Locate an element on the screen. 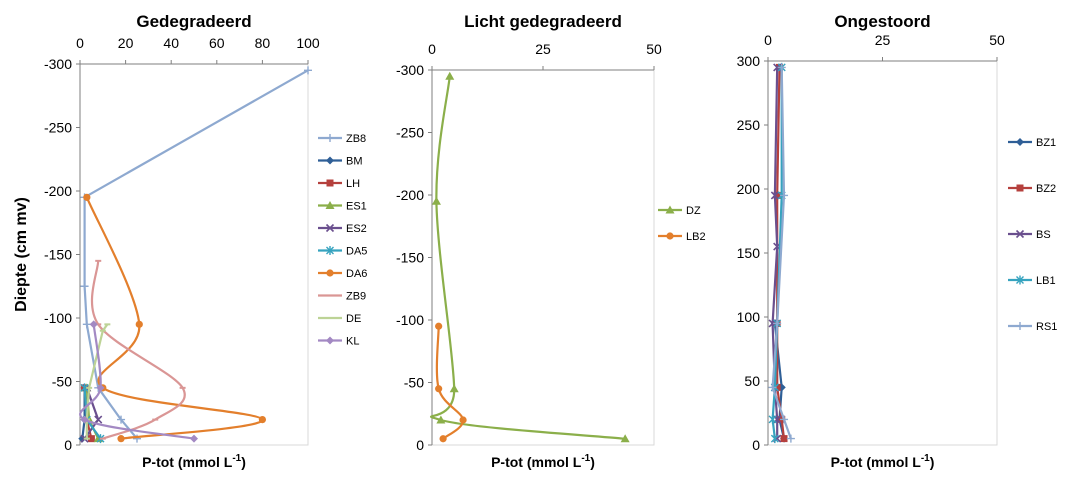  chart-title: Ongestoord is located at coordinates (882, 21).